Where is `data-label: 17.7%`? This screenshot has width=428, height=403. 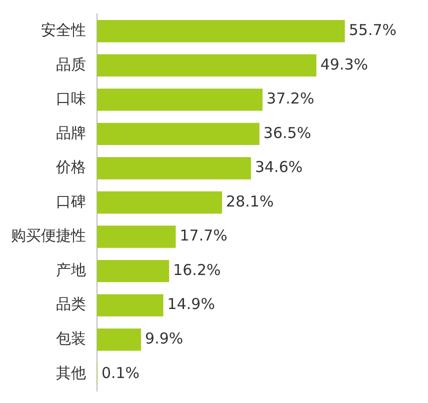 data-label: 17.7% is located at coordinates (204, 235).